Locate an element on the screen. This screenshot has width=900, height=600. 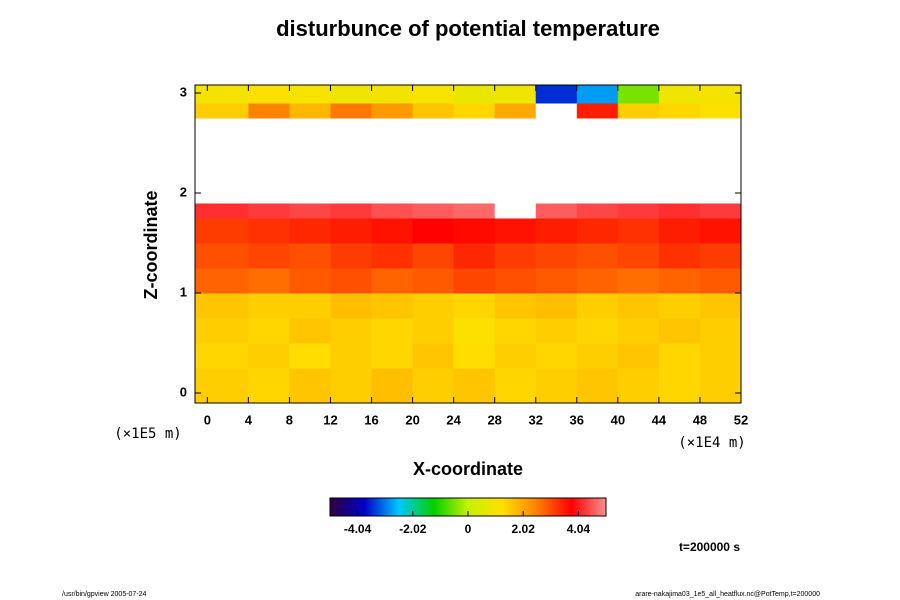
footer-left: /usr/bin/gpview 2005-07-24 is located at coordinates (104, 594).